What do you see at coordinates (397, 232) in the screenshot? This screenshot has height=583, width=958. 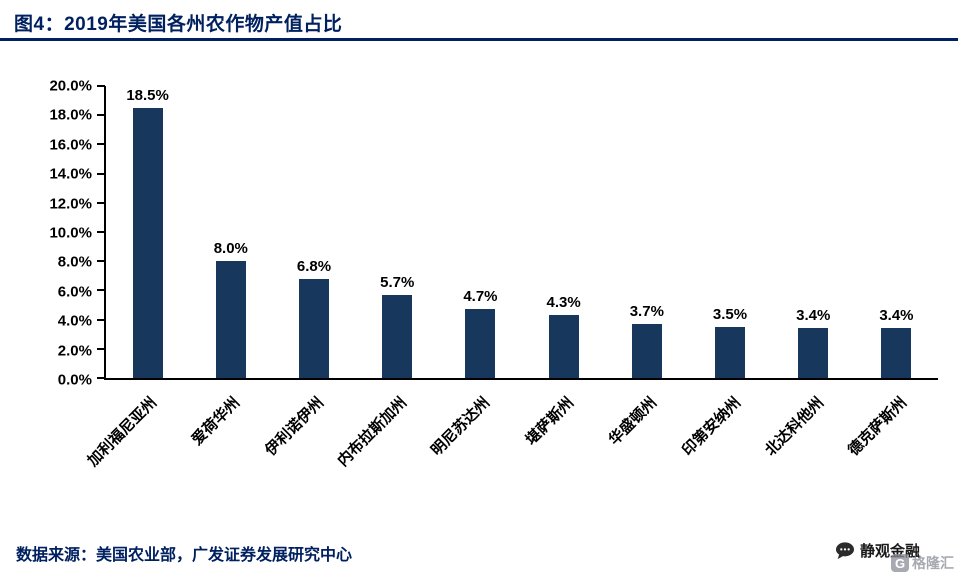 I see `bar-column: 5.7%` at bounding box center [397, 232].